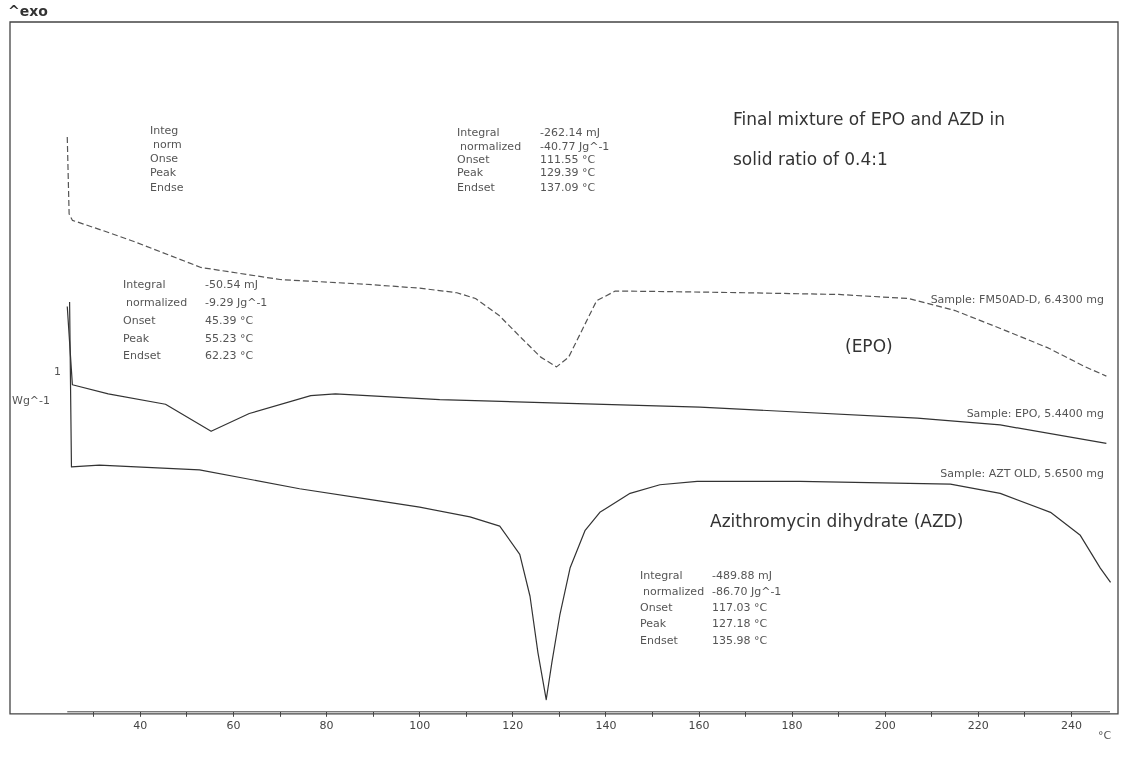 This screenshot has height=776, width=1128. I want to click on annotation: -262.14 mJ, so click(570, 132).